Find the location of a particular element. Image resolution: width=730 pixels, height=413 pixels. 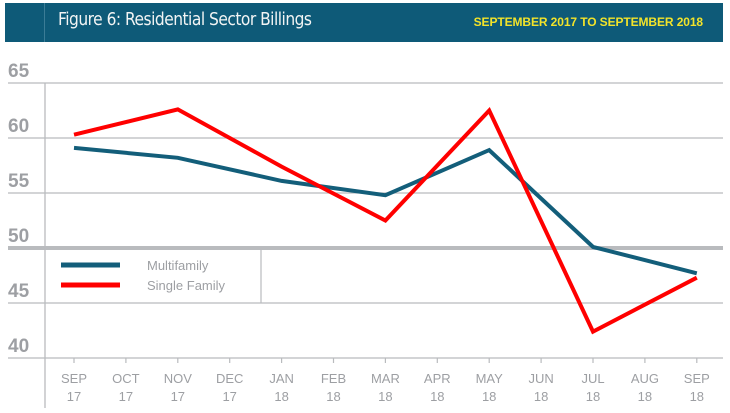

x-tick-label-month: MAY is located at coordinates (490, 378).